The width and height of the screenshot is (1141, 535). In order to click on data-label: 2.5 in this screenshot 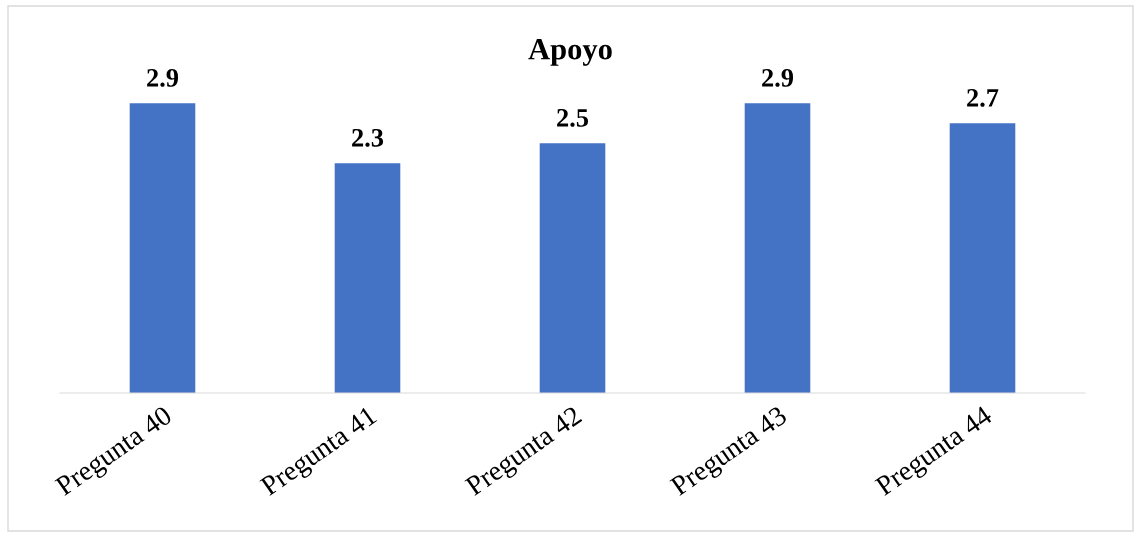, I will do `click(573, 117)`.